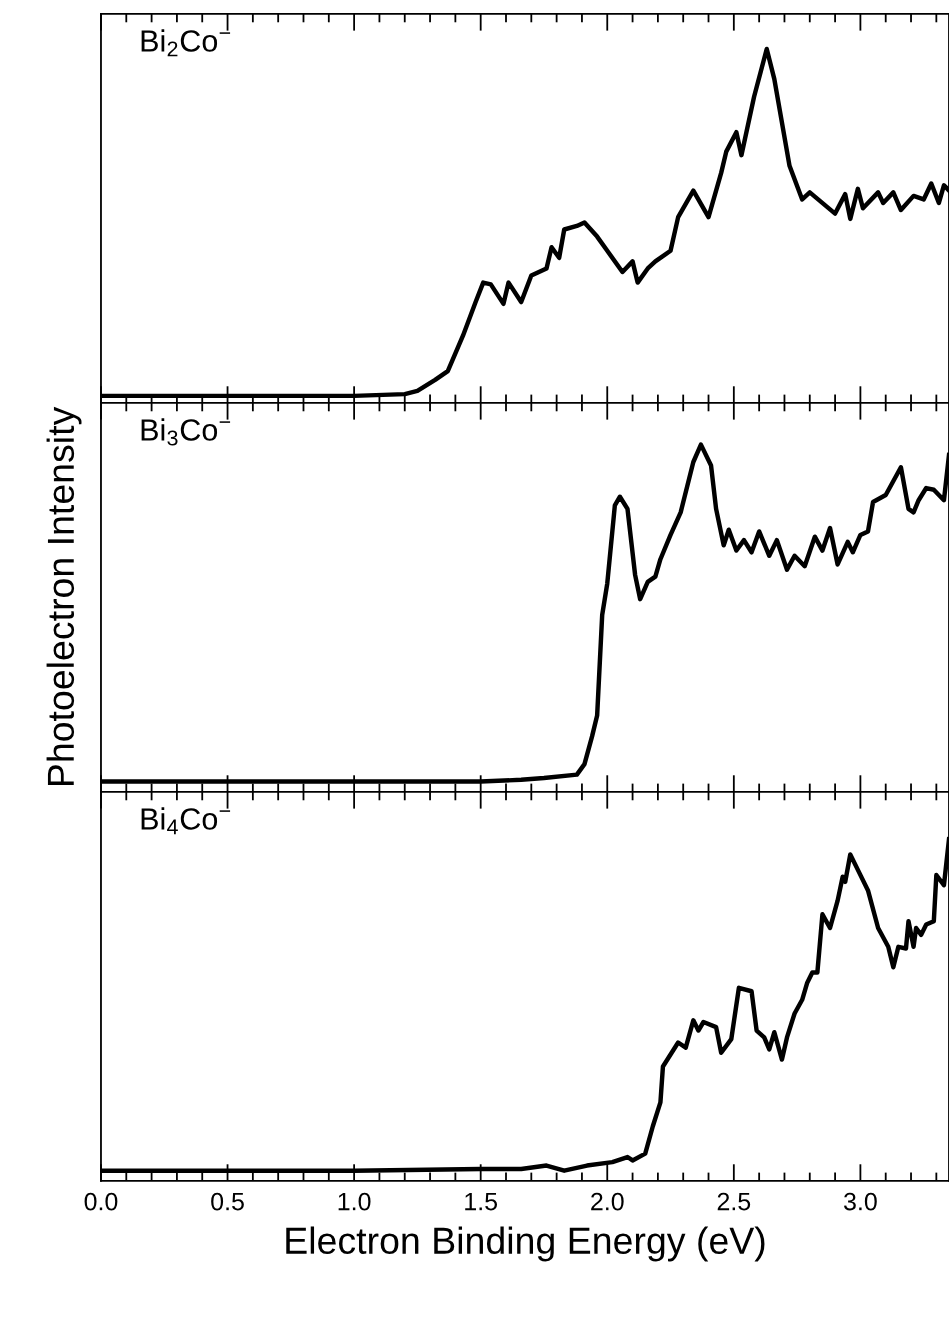 This screenshot has width=949, height=1329. What do you see at coordinates (734, 1201) in the screenshot?
I see `x-tick-label: 2.5` at bounding box center [734, 1201].